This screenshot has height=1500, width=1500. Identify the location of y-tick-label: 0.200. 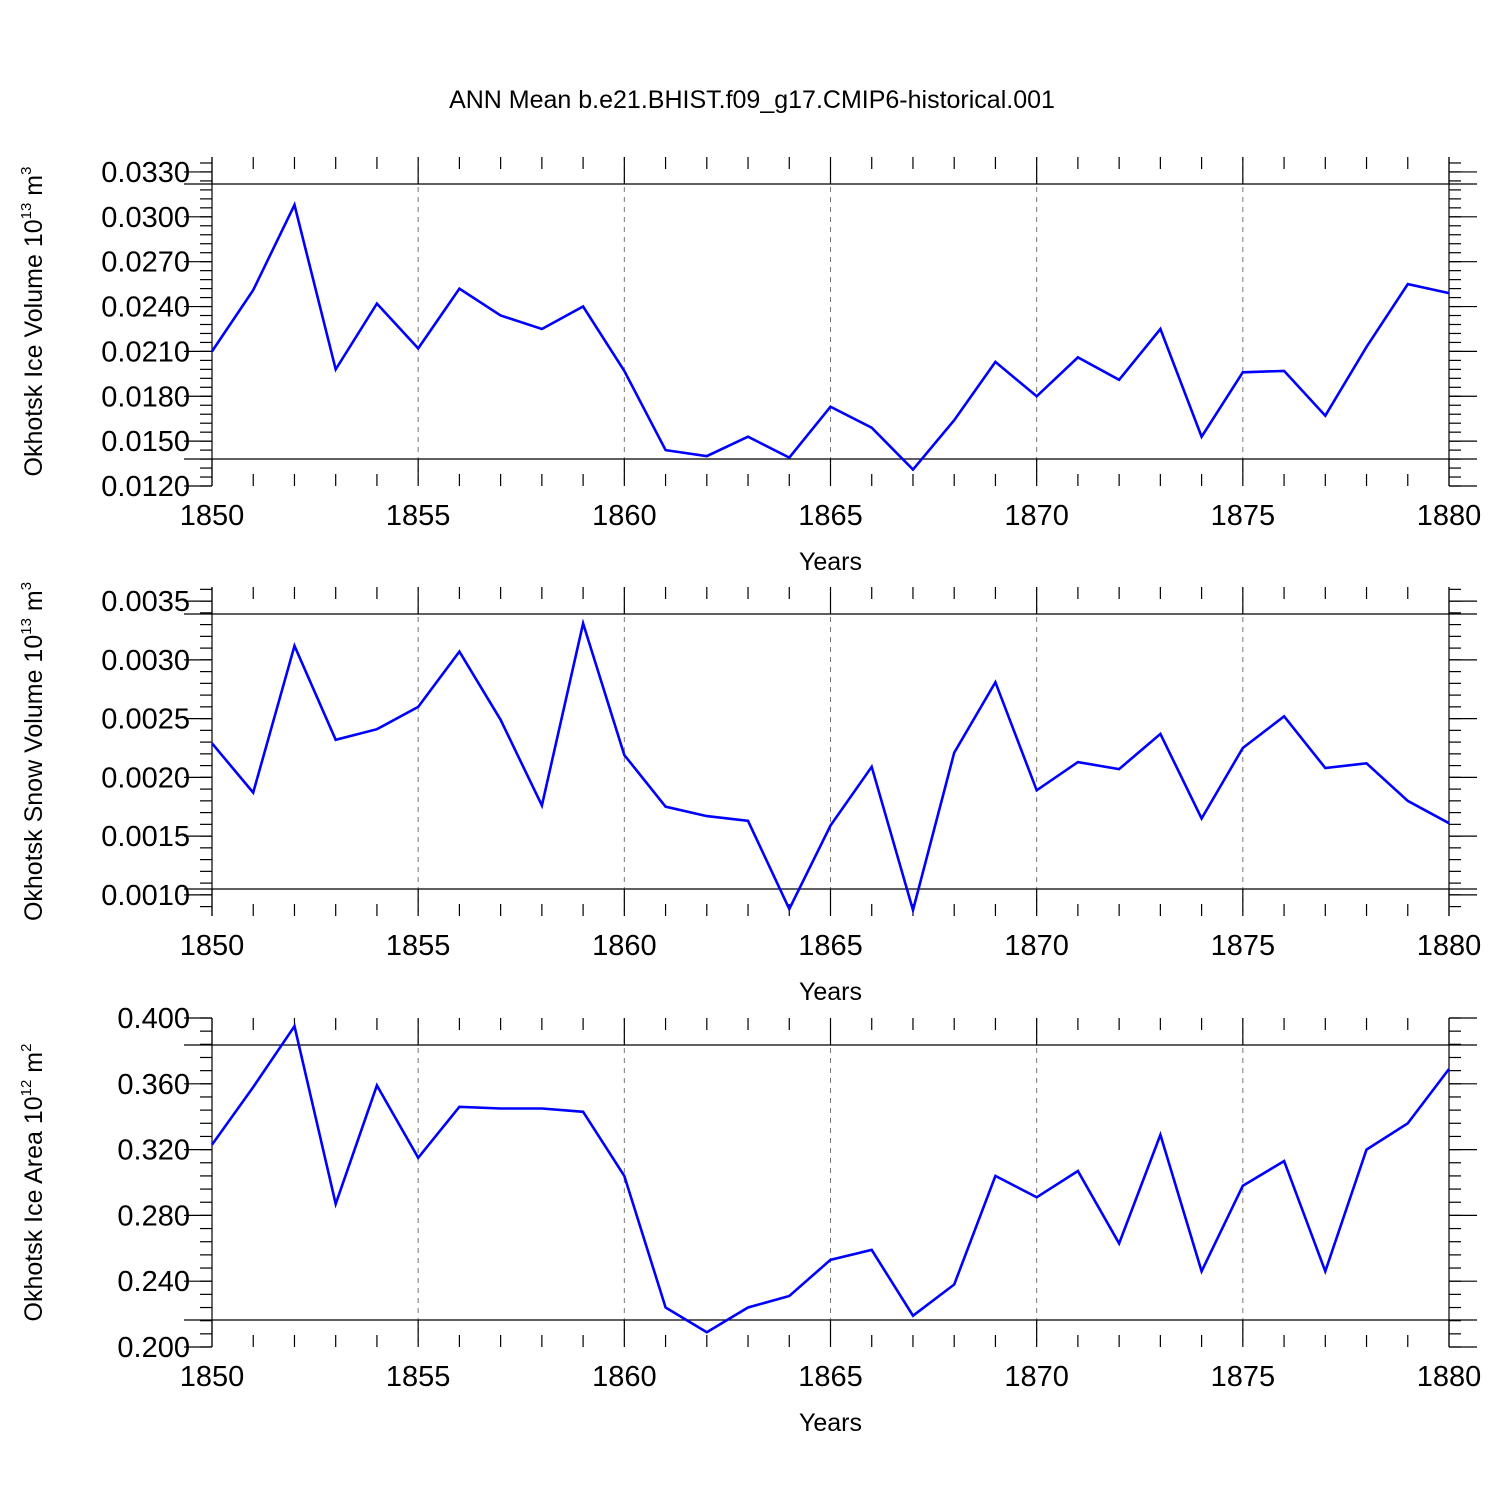
(153, 1348).